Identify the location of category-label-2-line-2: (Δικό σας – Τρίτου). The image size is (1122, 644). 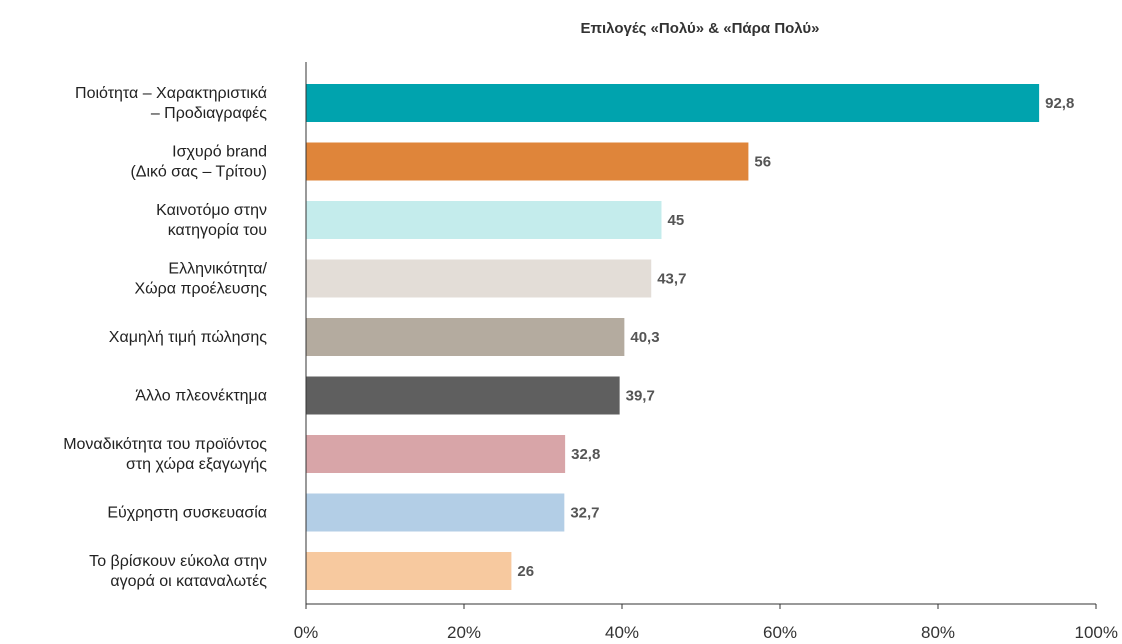
(198, 172).